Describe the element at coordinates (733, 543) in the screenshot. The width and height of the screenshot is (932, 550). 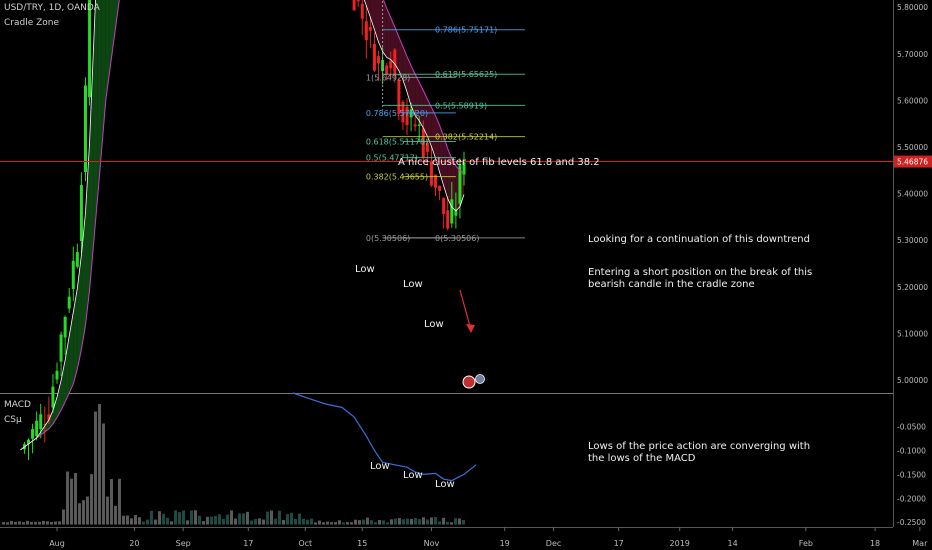
I see `time-tick-label: 14` at that location.